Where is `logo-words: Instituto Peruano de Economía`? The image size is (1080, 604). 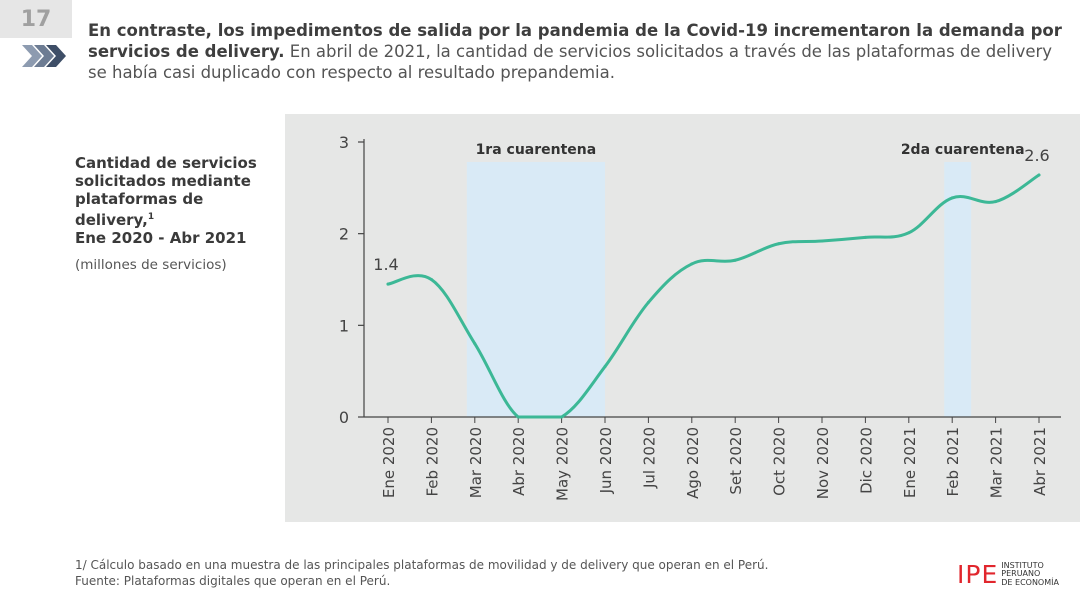 logo-words: Instituto Peruano de Economía is located at coordinates (1030, 574).